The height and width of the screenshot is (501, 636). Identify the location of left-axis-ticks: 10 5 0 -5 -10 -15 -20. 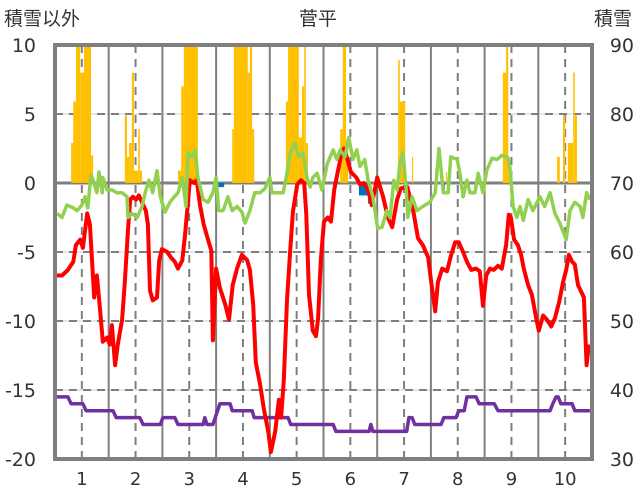
(20, 253).